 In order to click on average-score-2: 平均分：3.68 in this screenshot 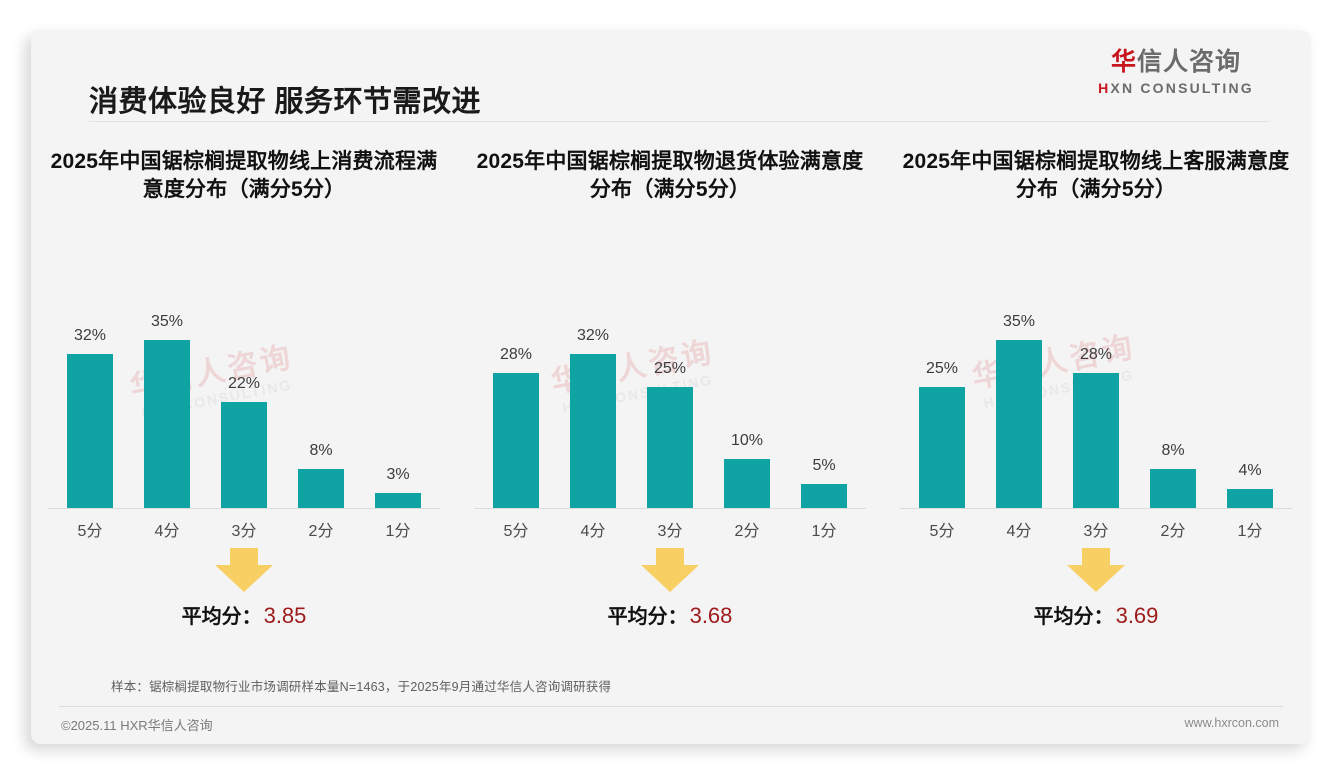, I will do `click(670, 614)`.